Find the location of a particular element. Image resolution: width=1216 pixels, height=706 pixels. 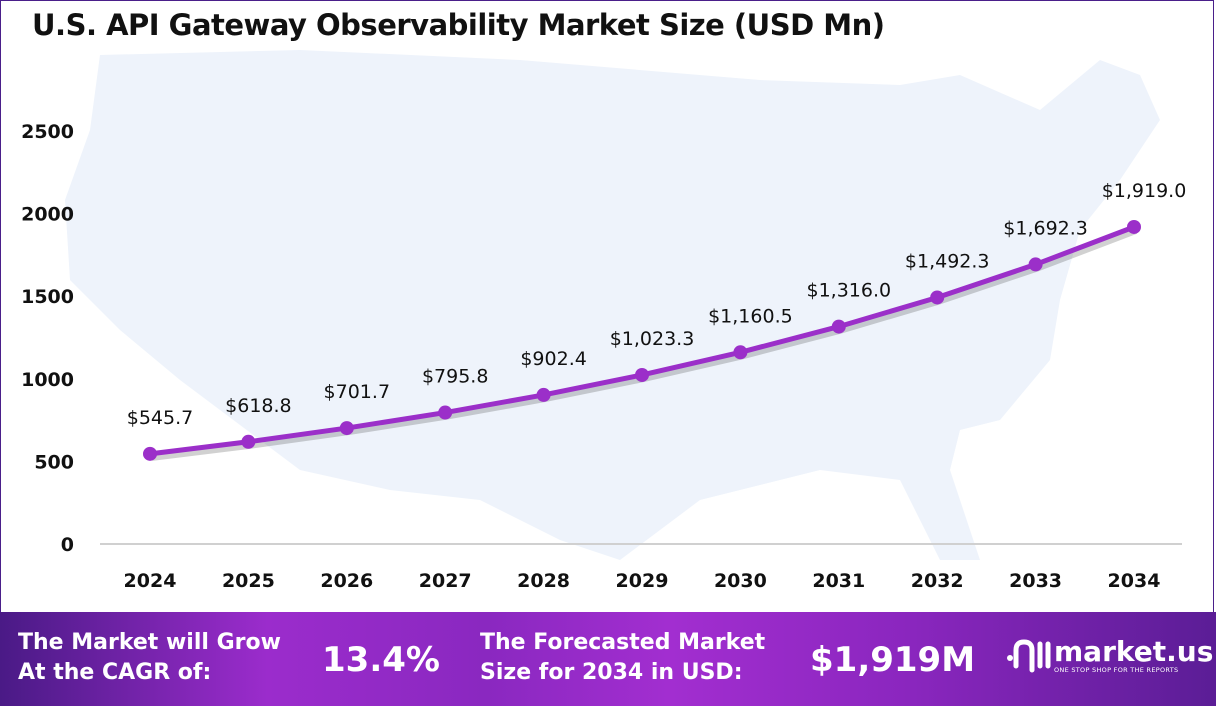

data-label: $795.8 is located at coordinates (455, 377).